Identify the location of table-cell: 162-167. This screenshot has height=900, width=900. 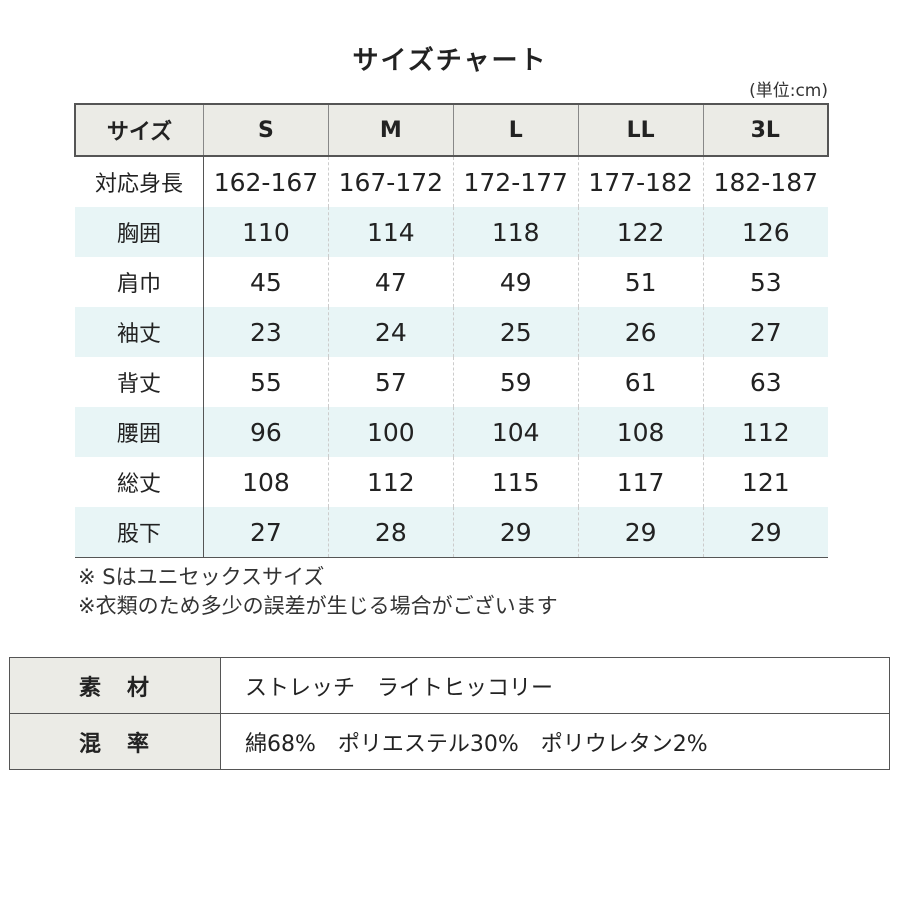
(266, 181).